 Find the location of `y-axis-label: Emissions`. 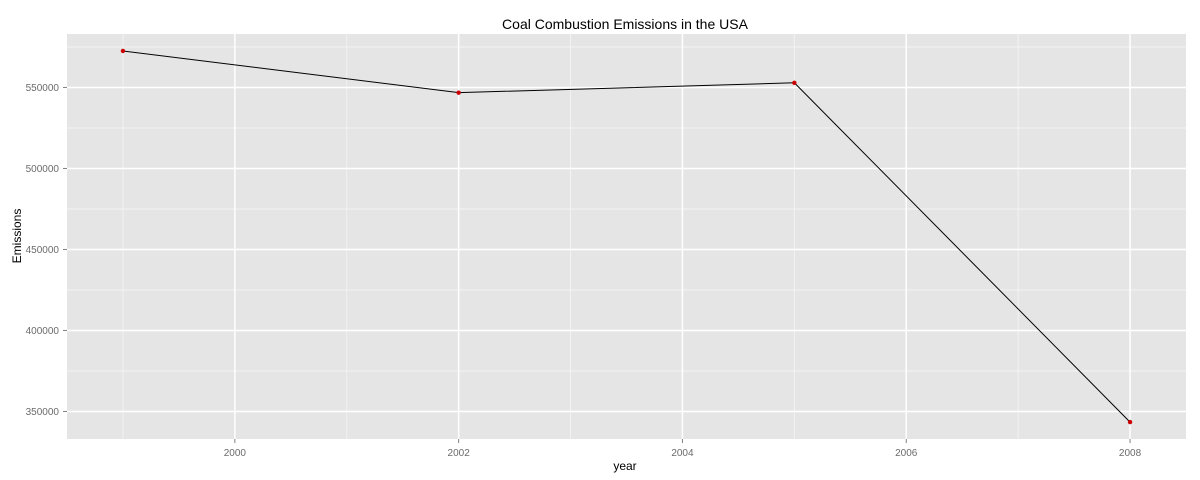

y-axis-label: Emissions is located at coordinates (17, 236).